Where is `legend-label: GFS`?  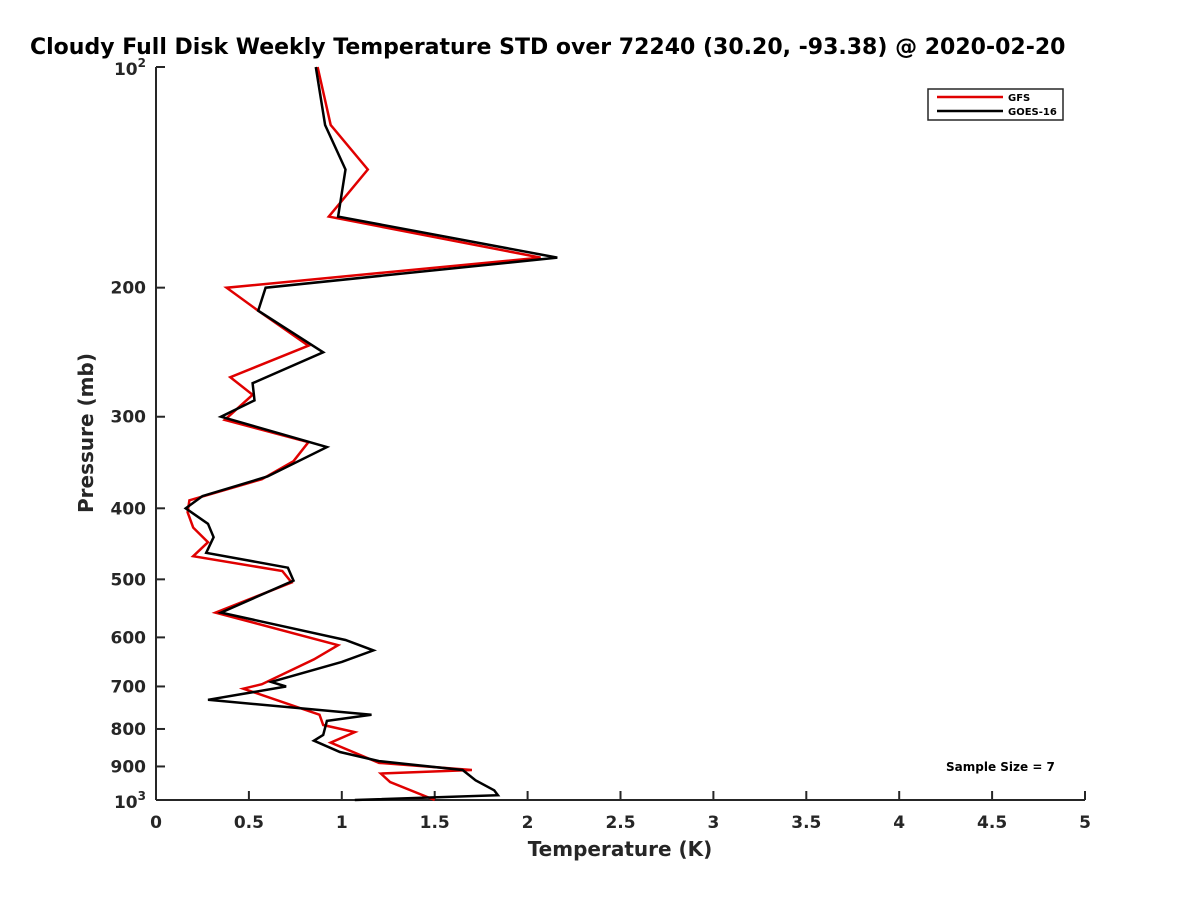 legend-label: GFS is located at coordinates (1019, 98).